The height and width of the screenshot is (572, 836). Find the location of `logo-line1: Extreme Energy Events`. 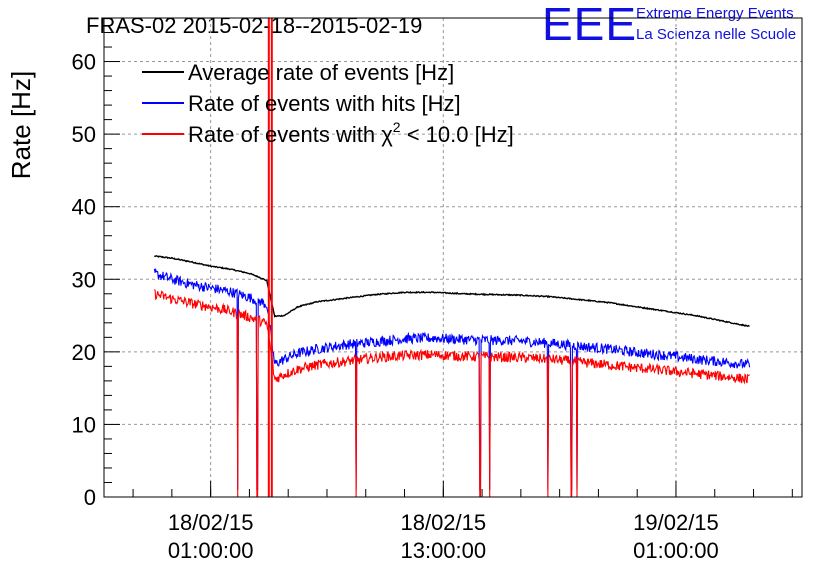

logo-line1: Extreme Energy Events is located at coordinates (715, 13).